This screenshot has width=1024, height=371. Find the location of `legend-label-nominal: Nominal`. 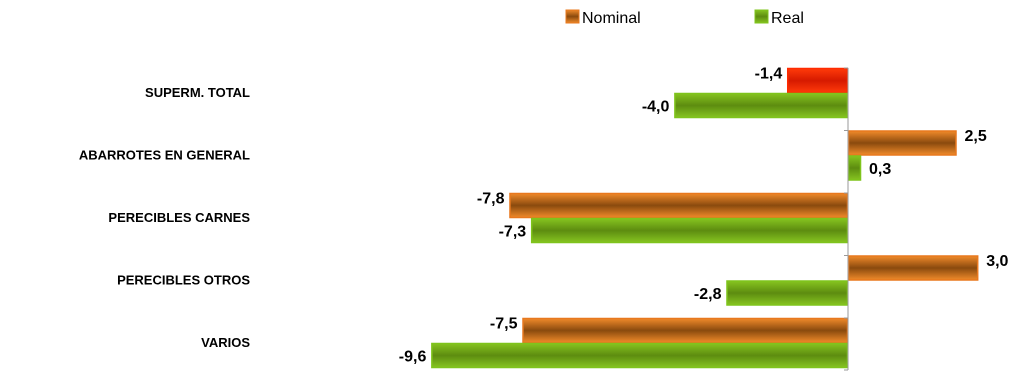

legend-label-nominal: Nominal is located at coordinates (611, 18).